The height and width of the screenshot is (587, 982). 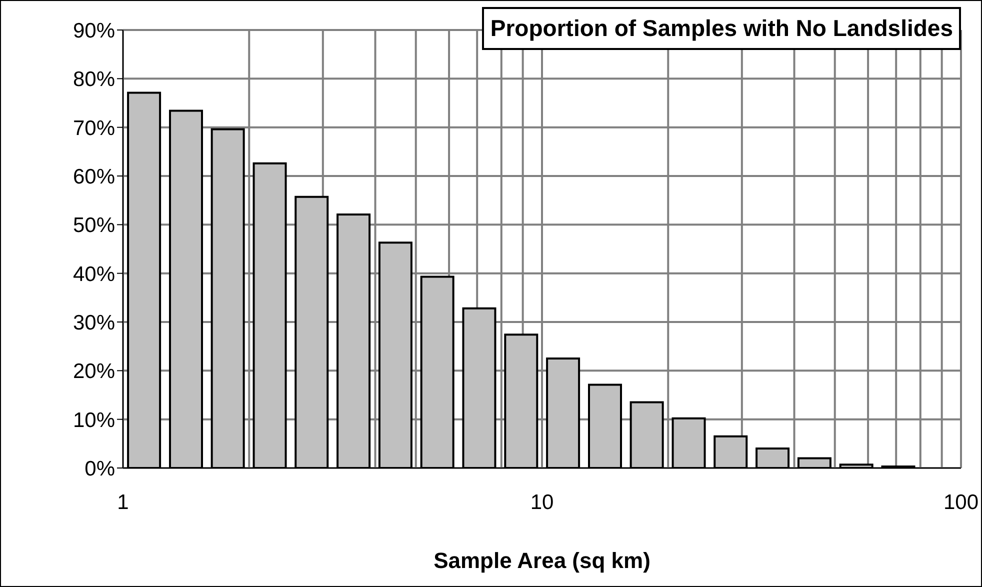 What do you see at coordinates (93, 226) in the screenshot?
I see `y-tick-label: 50%` at bounding box center [93, 226].